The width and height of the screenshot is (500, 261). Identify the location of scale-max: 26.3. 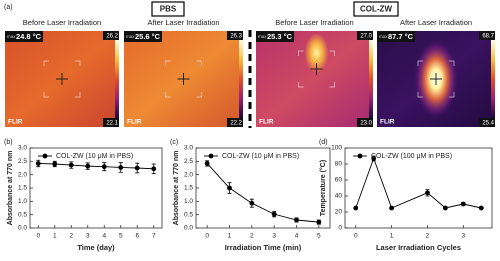
(236, 37).